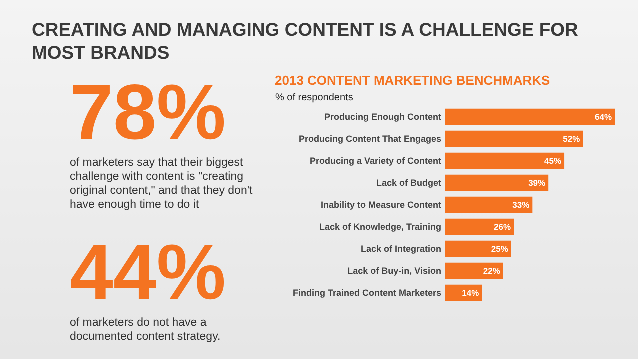 The height and width of the screenshot is (359, 638). Describe the element at coordinates (500, 249) in the screenshot. I see `data-label: 25%` at that location.